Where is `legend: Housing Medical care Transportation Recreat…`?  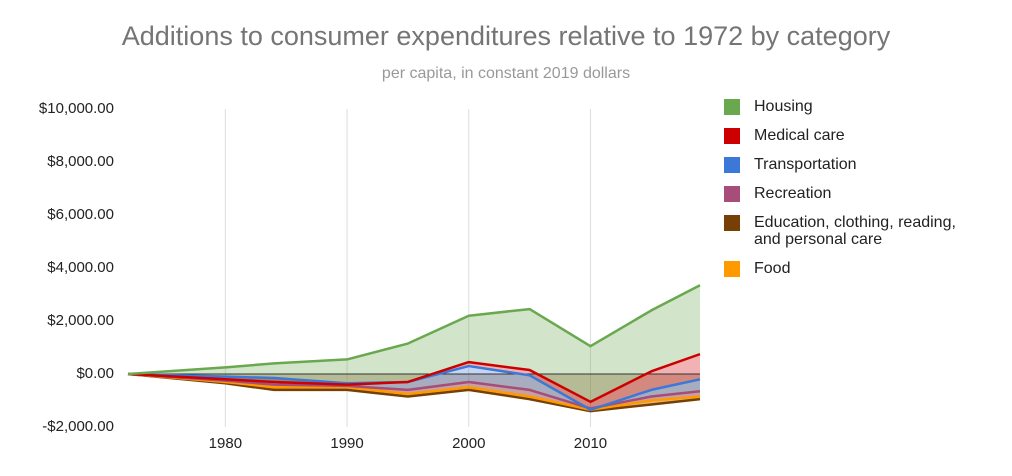 legend: Housing Medical care Transportation Recreat… is located at coordinates (864, 193).